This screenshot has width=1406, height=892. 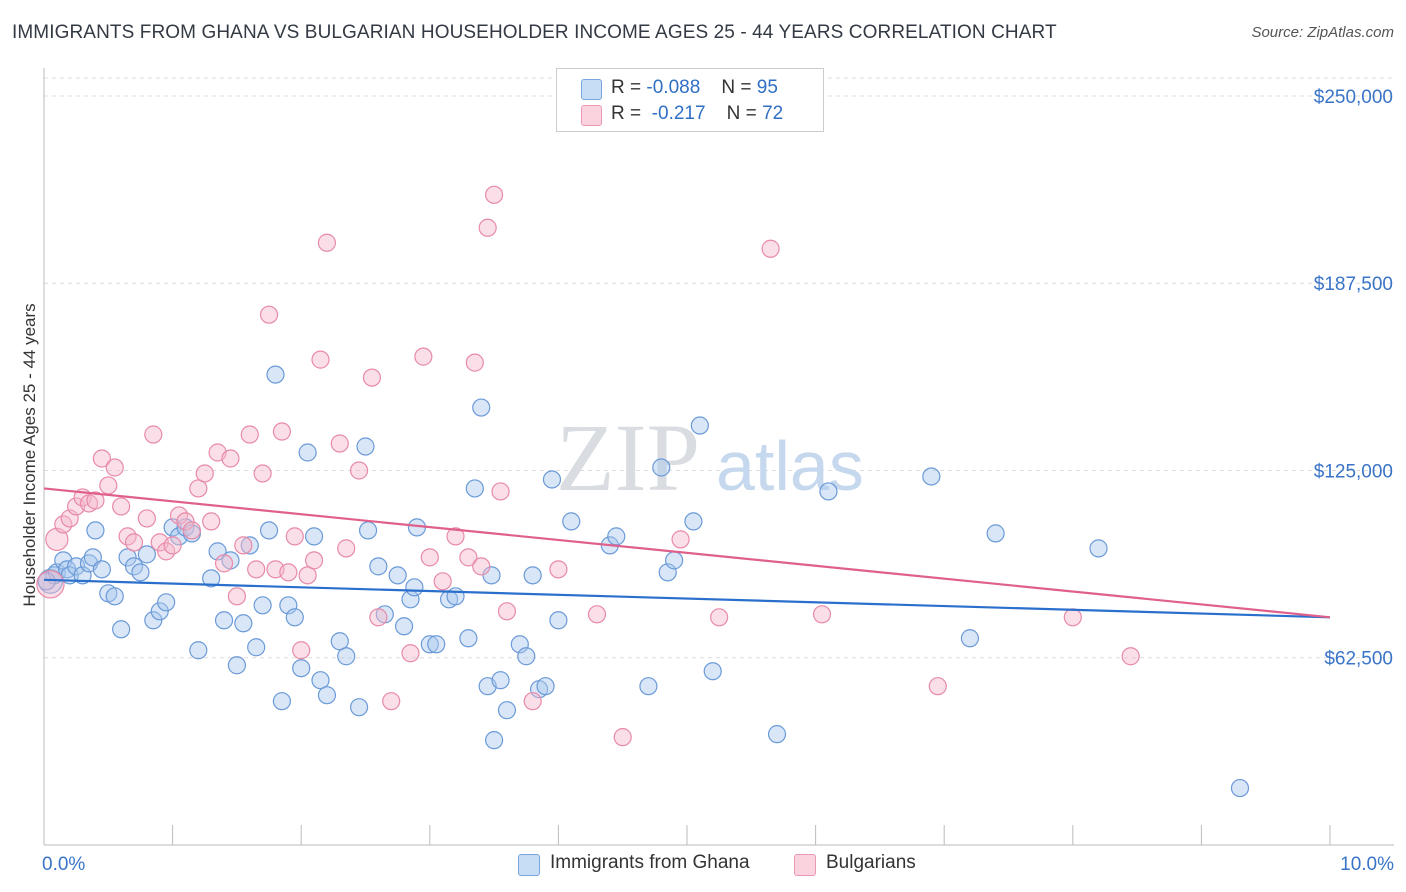 What do you see at coordinates (710, 457) in the screenshot?
I see `watermark: ZIP atlas` at bounding box center [710, 457].